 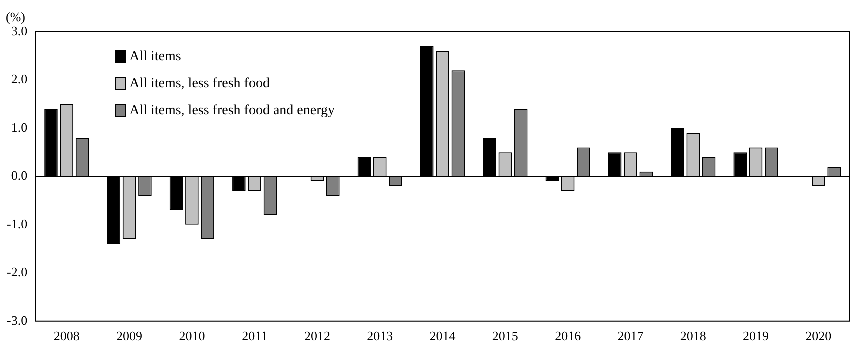 What do you see at coordinates (19, 127) in the screenshot?
I see `y-tick-label: 1.0` at bounding box center [19, 127].